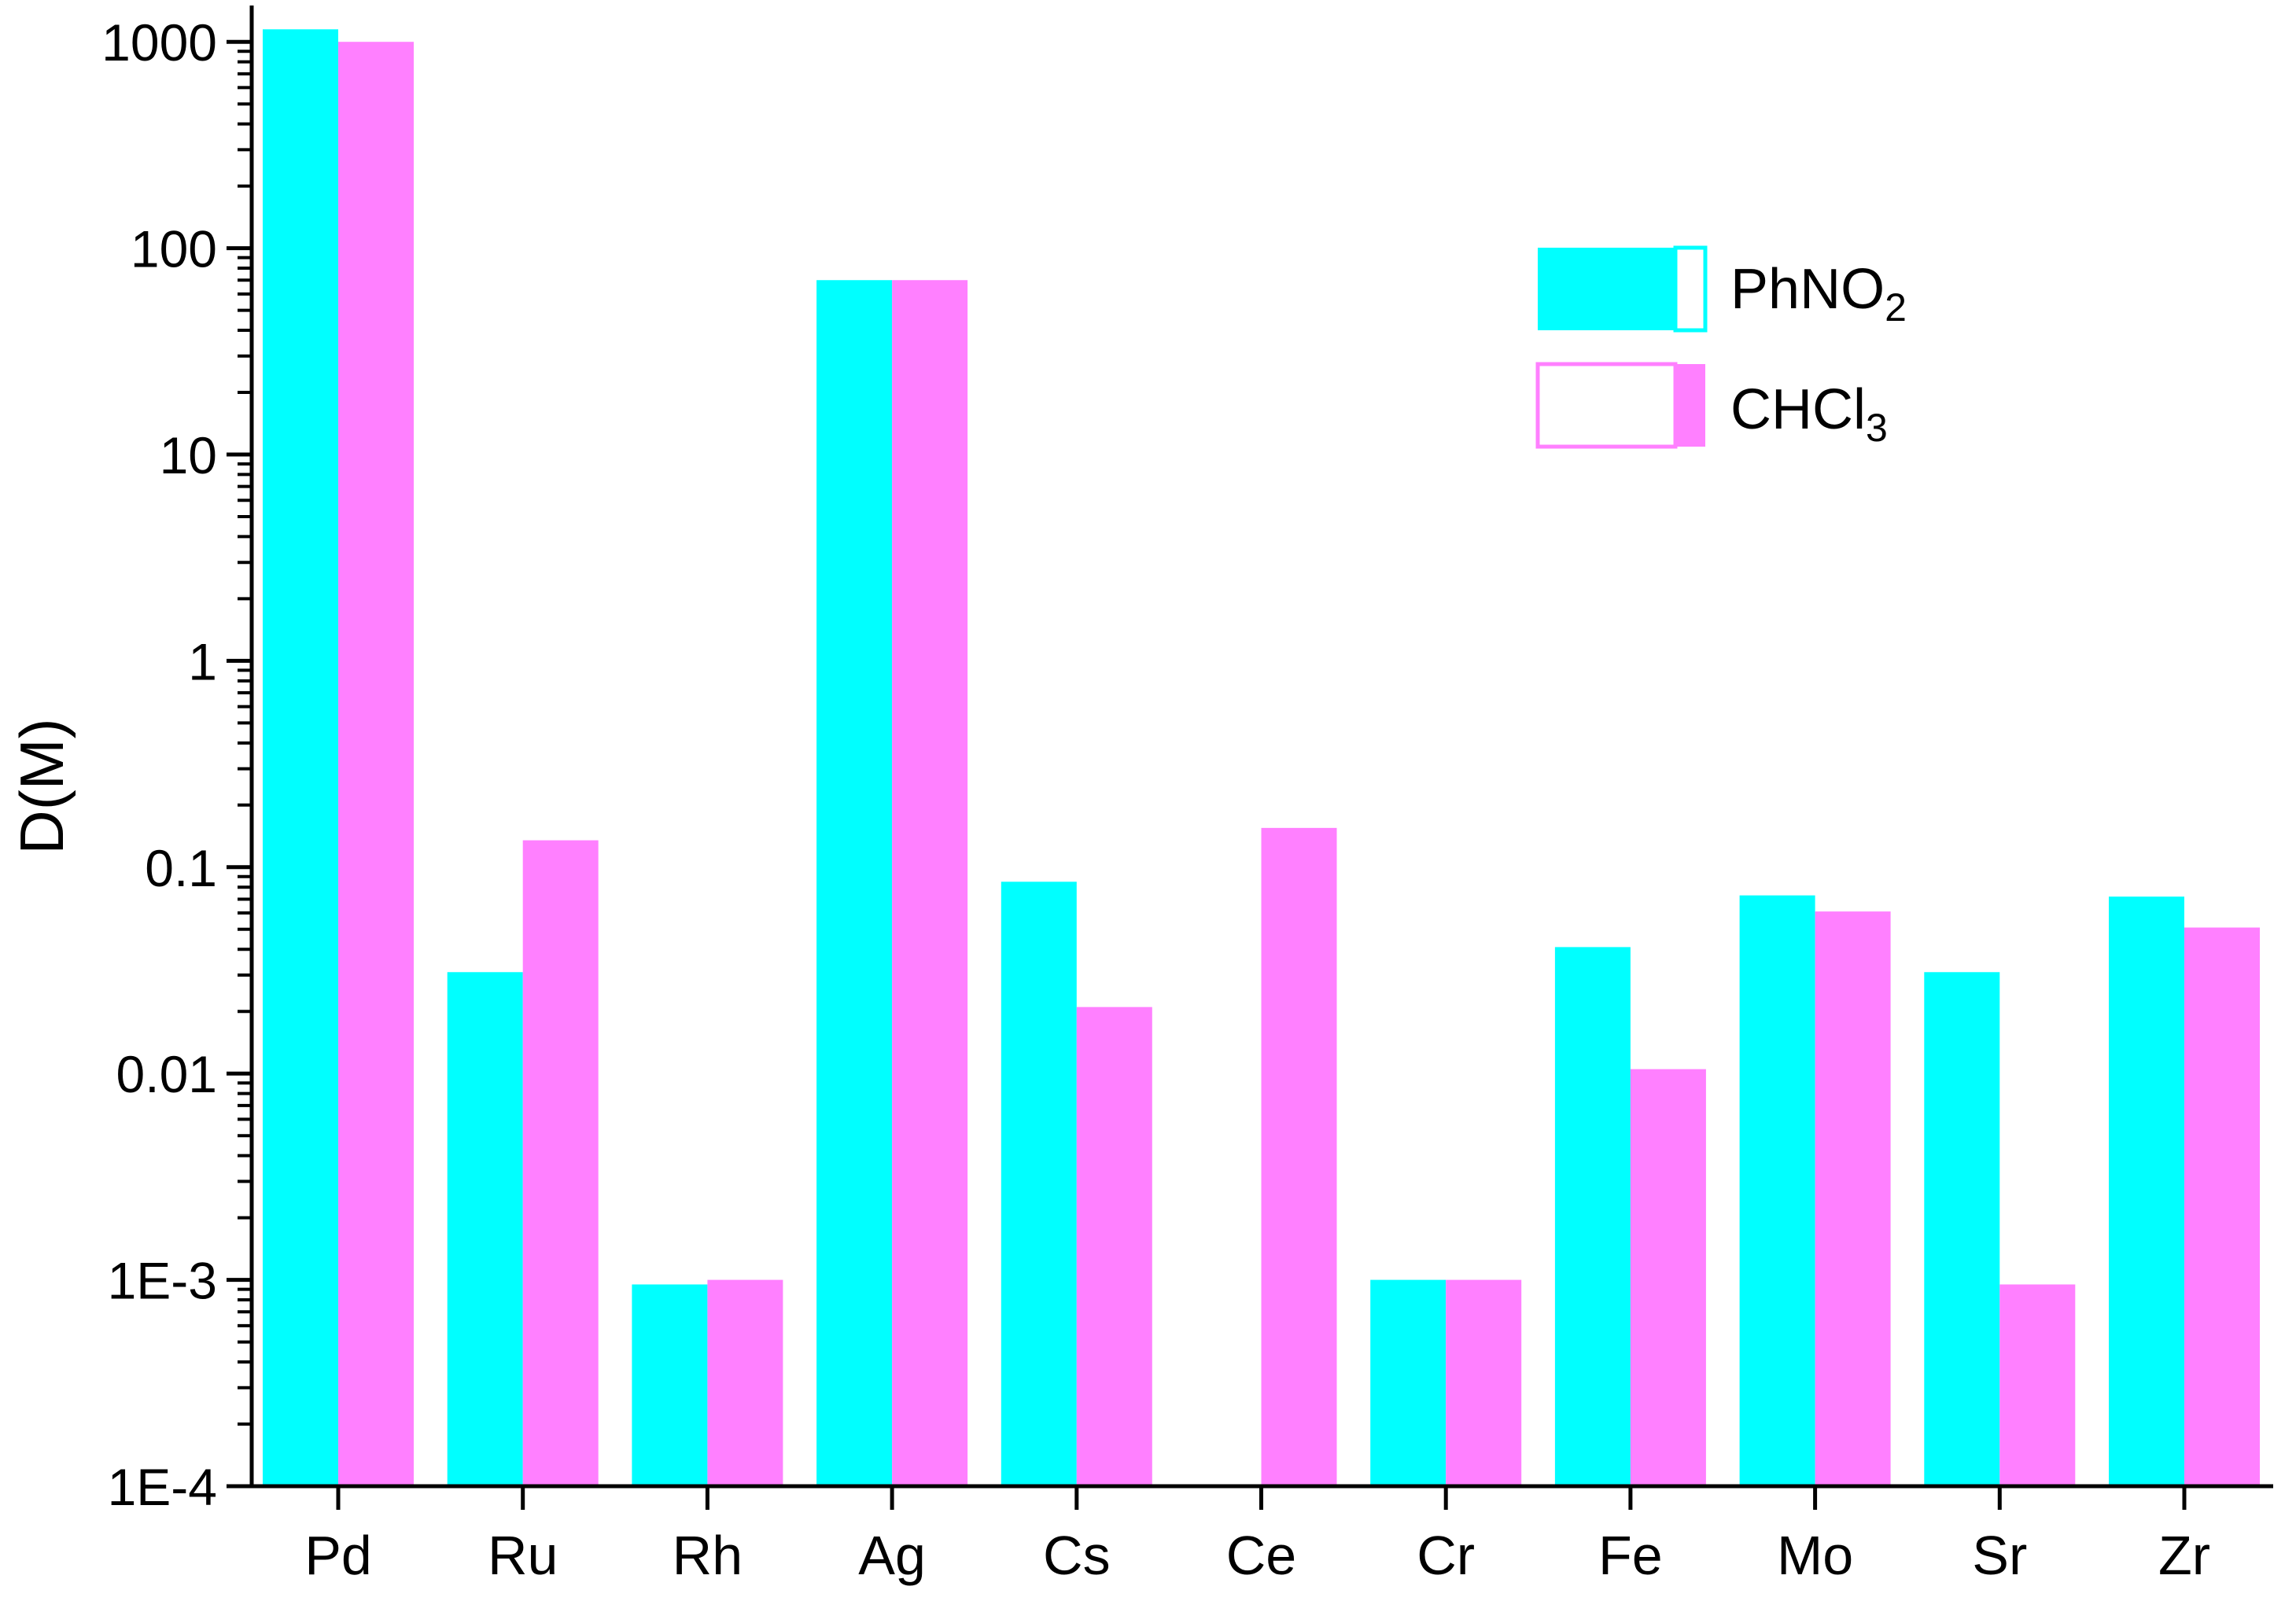 Image resolution: width=2296 pixels, height=1601 pixels. I want to click on bar-chcl3-zr, so click(2222, 1206).